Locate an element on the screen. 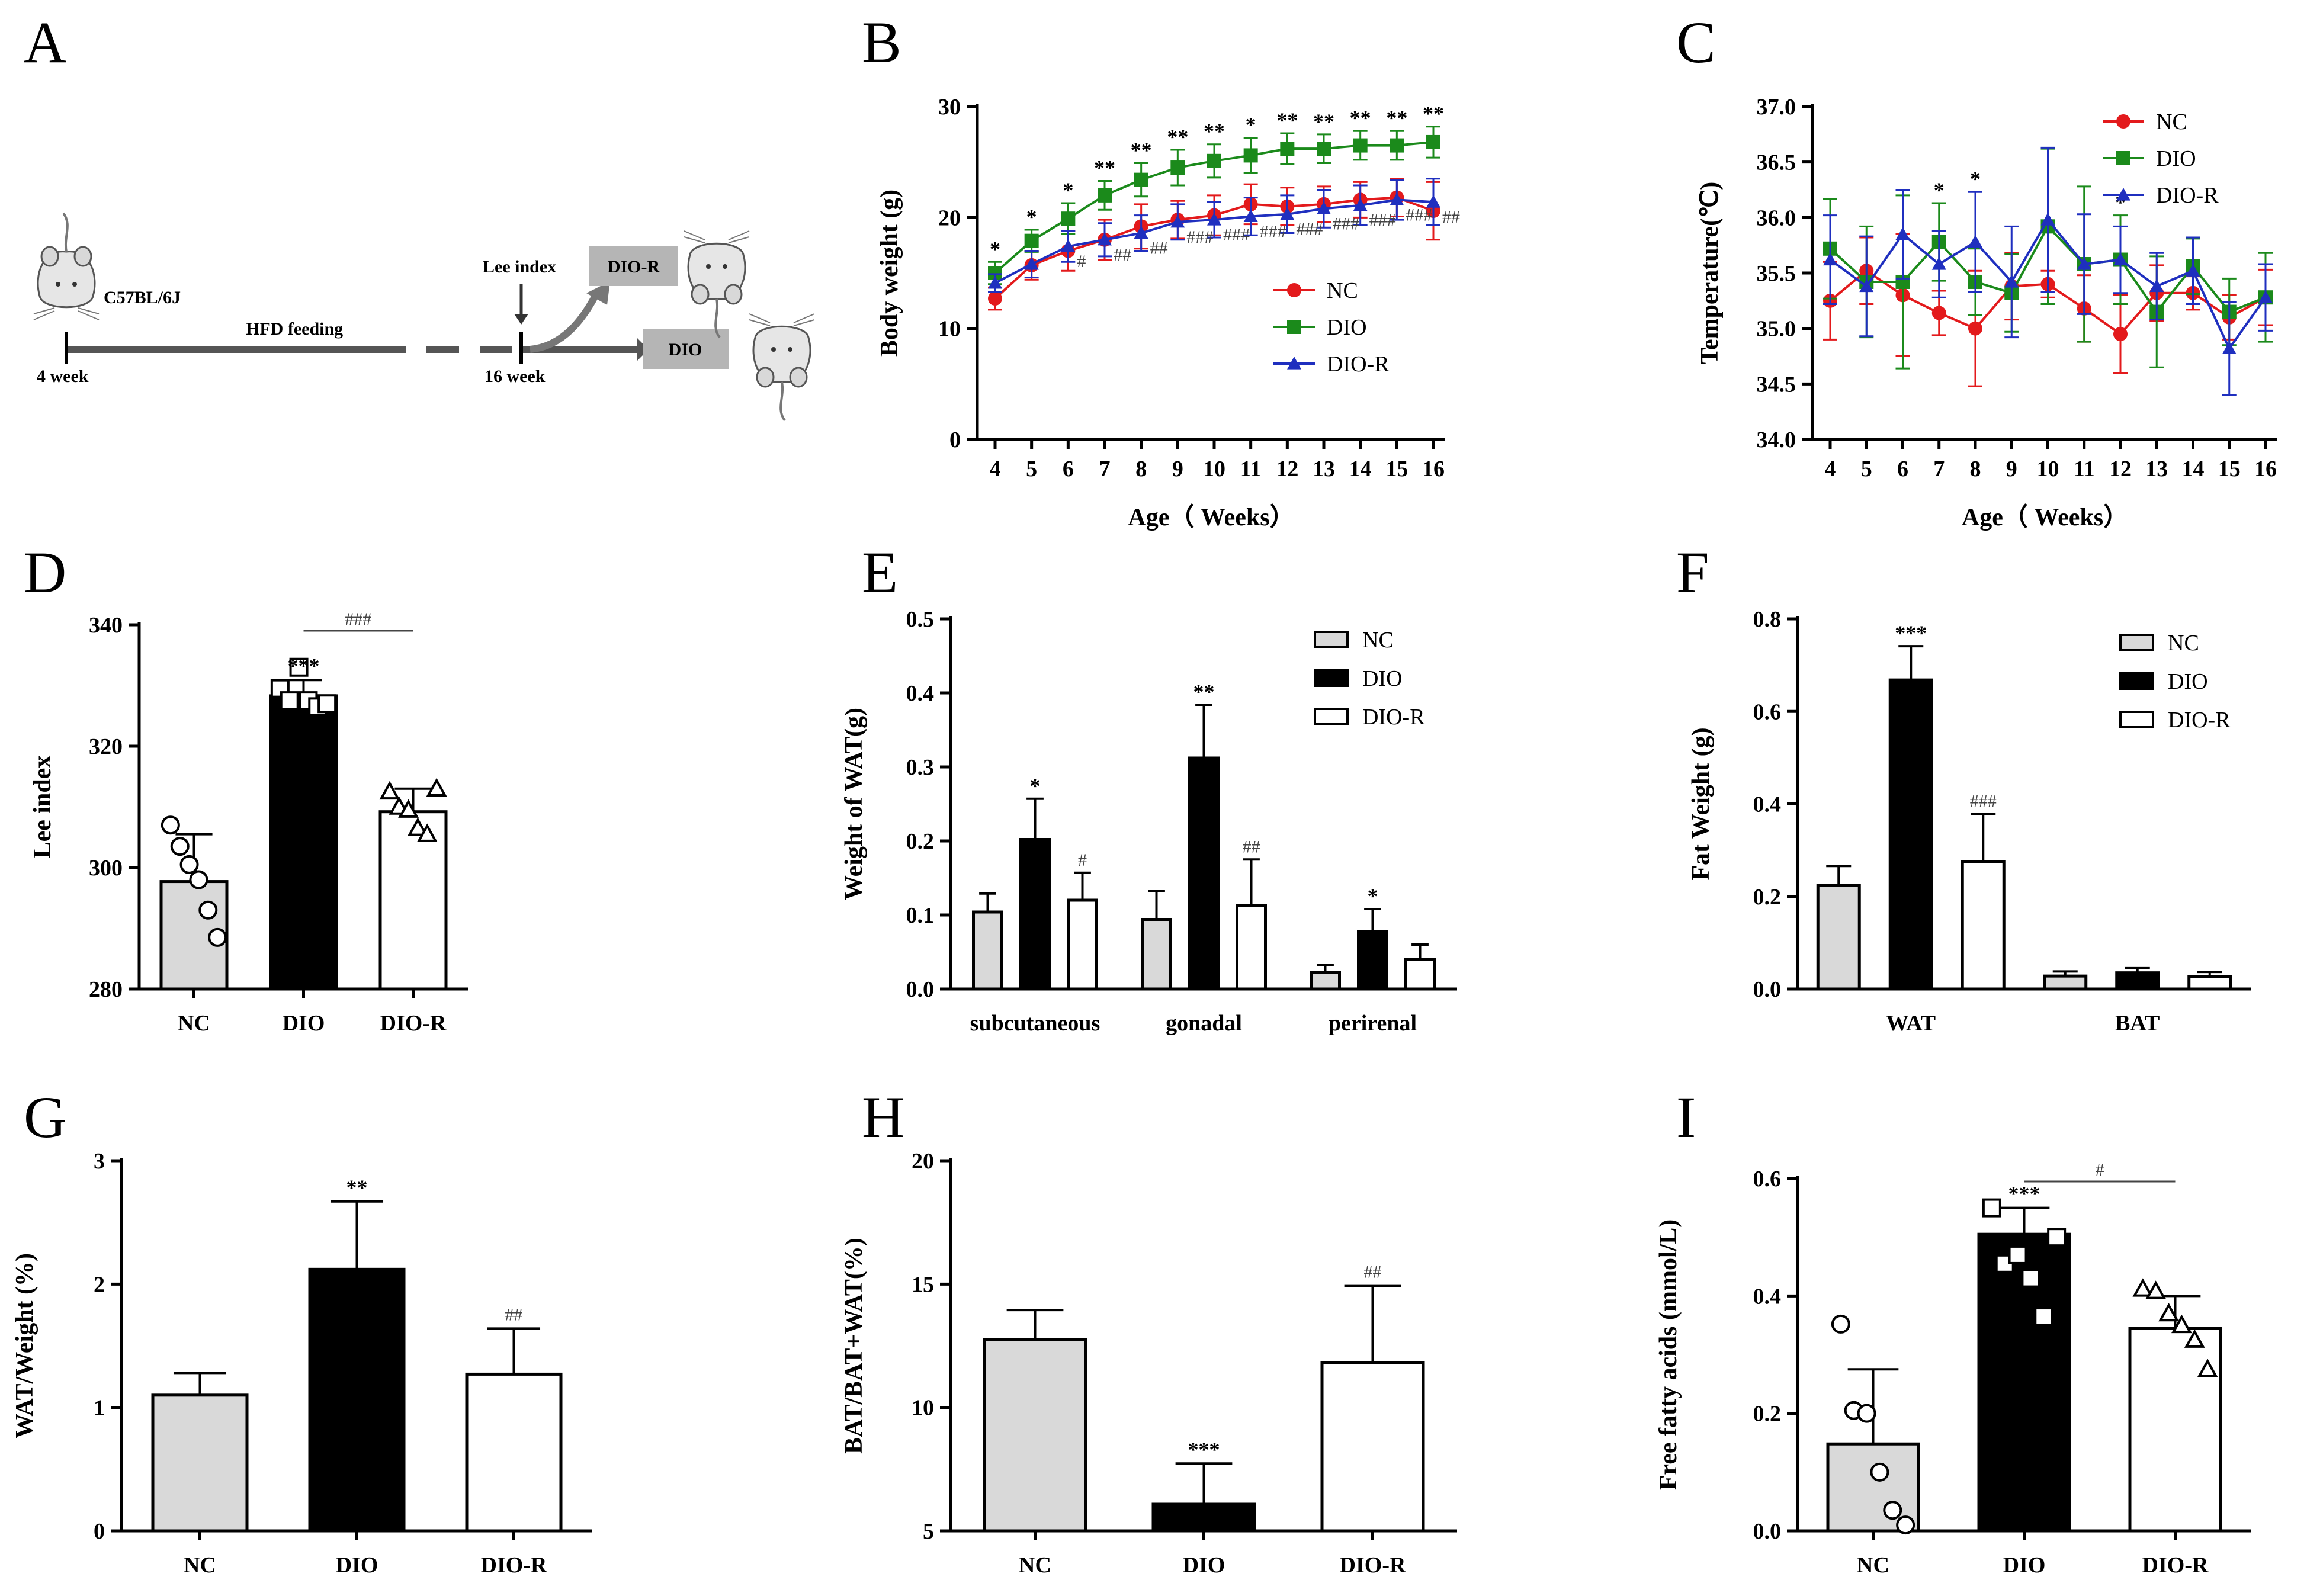 This screenshot has width=2307, height=1596. y-tick-label: 0.8 is located at coordinates (1767, 619).